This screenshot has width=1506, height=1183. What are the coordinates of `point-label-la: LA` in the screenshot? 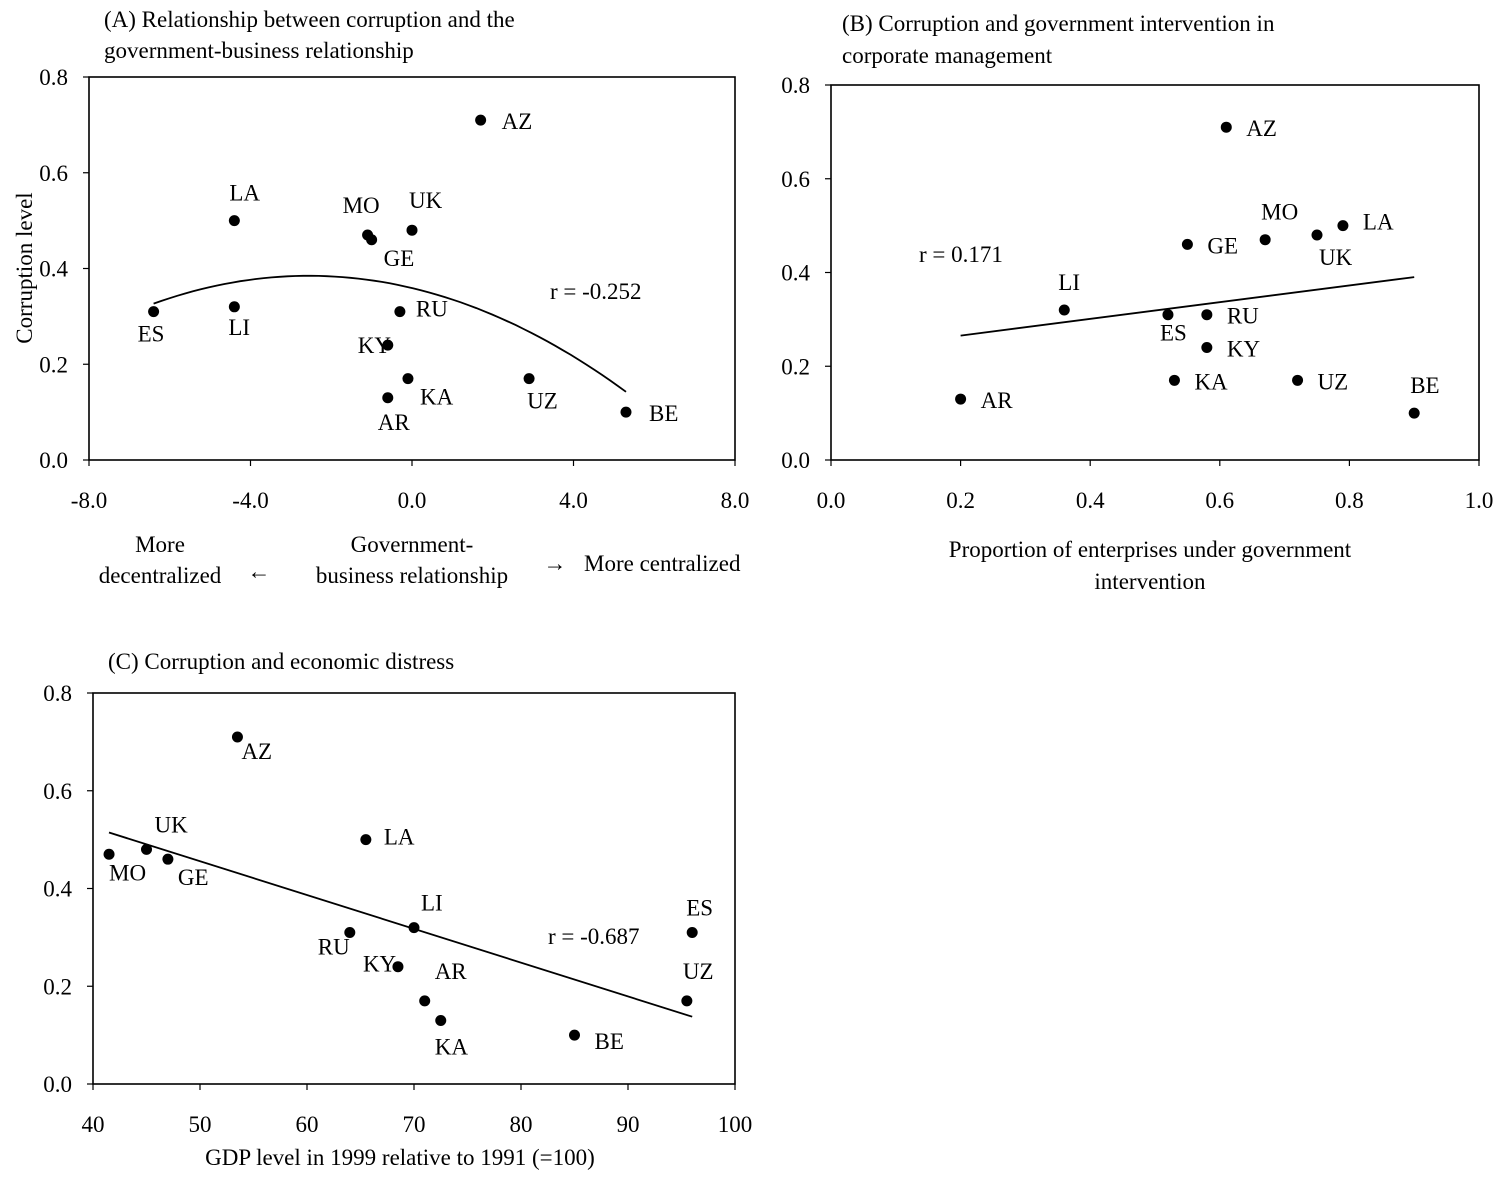 It's located at (244, 193).